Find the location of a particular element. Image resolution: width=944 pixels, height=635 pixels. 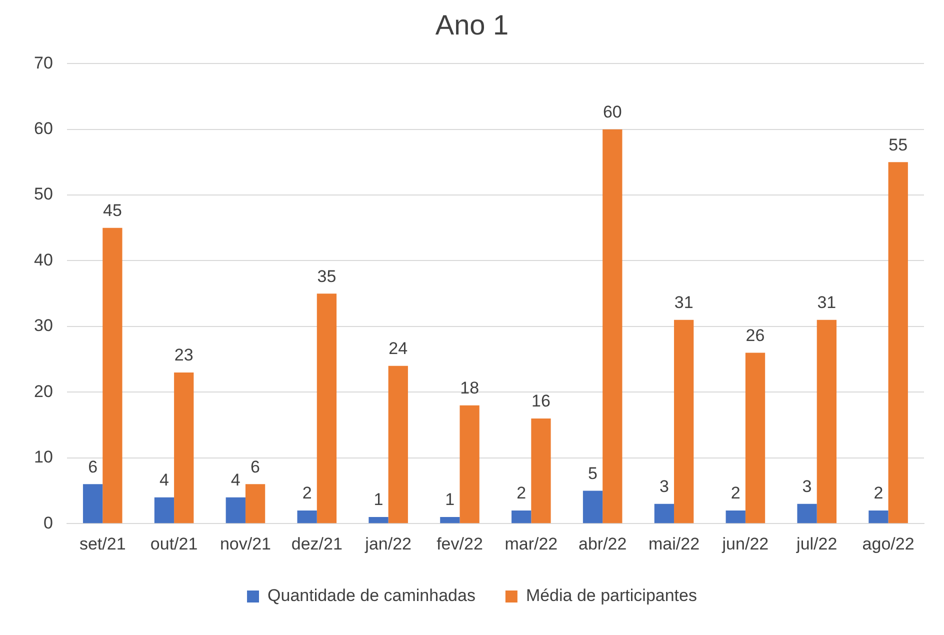

data-label: 18 is located at coordinates (470, 388).